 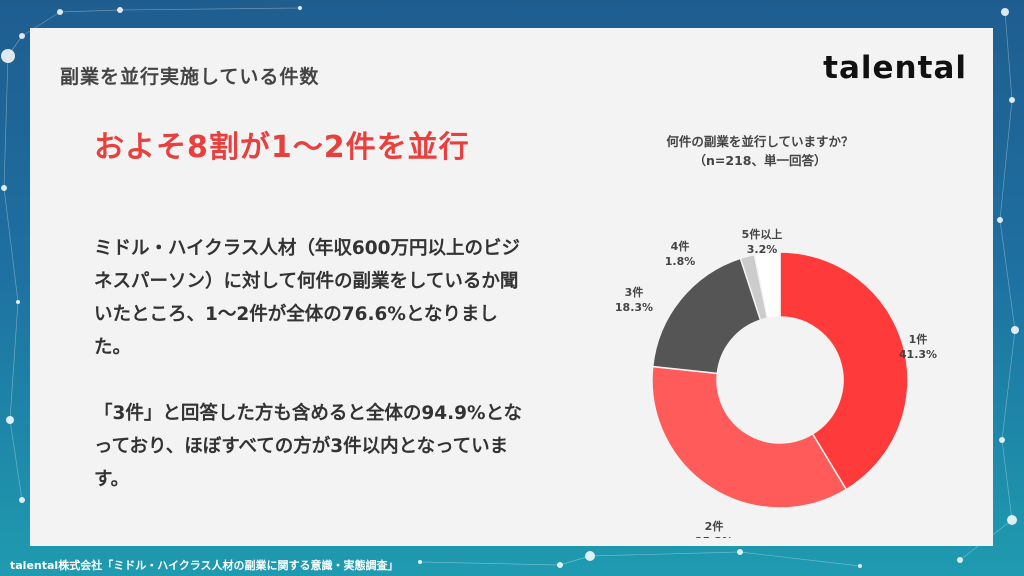 I want to click on slice-value-3: 18.3%, so click(x=634, y=307).